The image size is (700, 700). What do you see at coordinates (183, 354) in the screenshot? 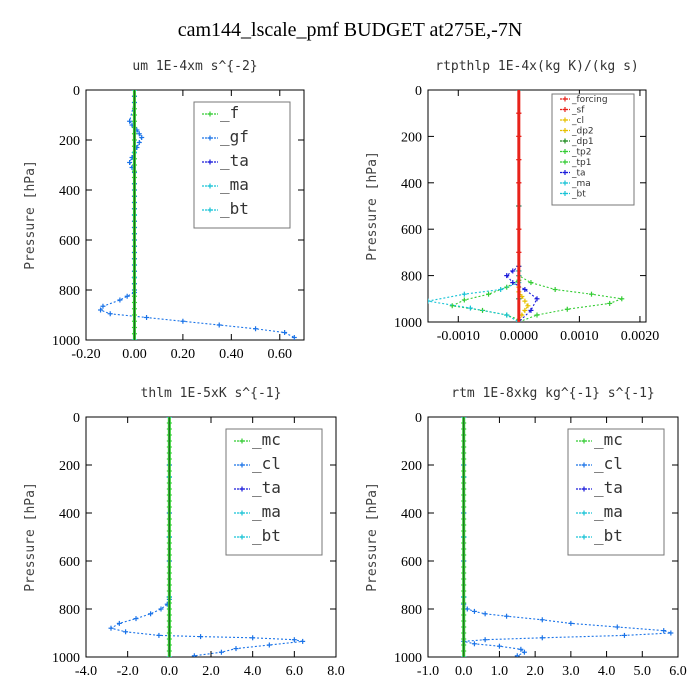
I see `x-tick-label: 0.20` at bounding box center [183, 354].